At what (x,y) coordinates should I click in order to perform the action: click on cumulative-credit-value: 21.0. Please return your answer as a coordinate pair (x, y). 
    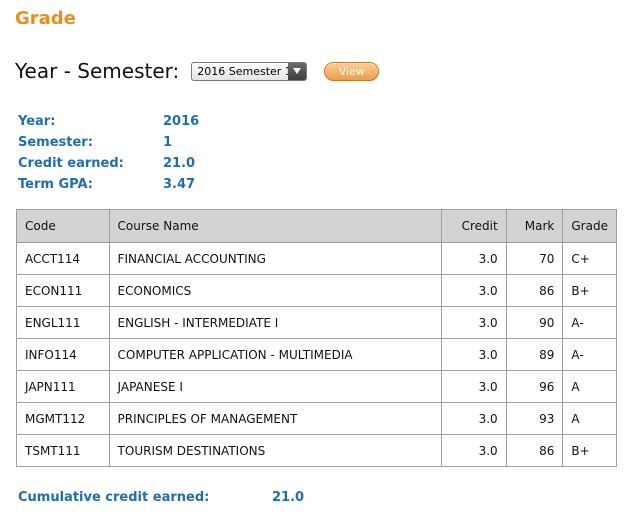
    Looking at the image, I should click on (288, 497).